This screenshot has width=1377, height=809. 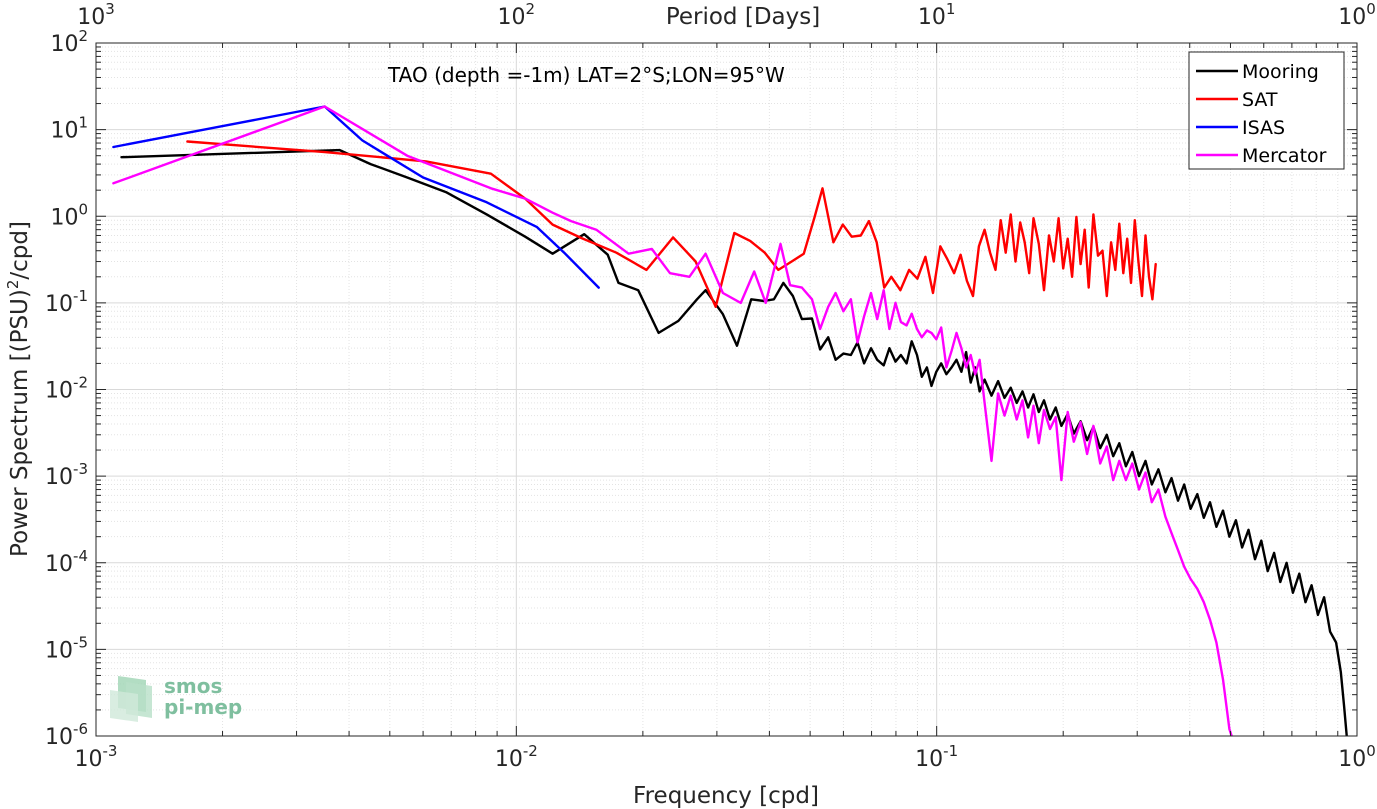 I want to click on y-tick-label-exponent: 0, so click(x=83, y=209).